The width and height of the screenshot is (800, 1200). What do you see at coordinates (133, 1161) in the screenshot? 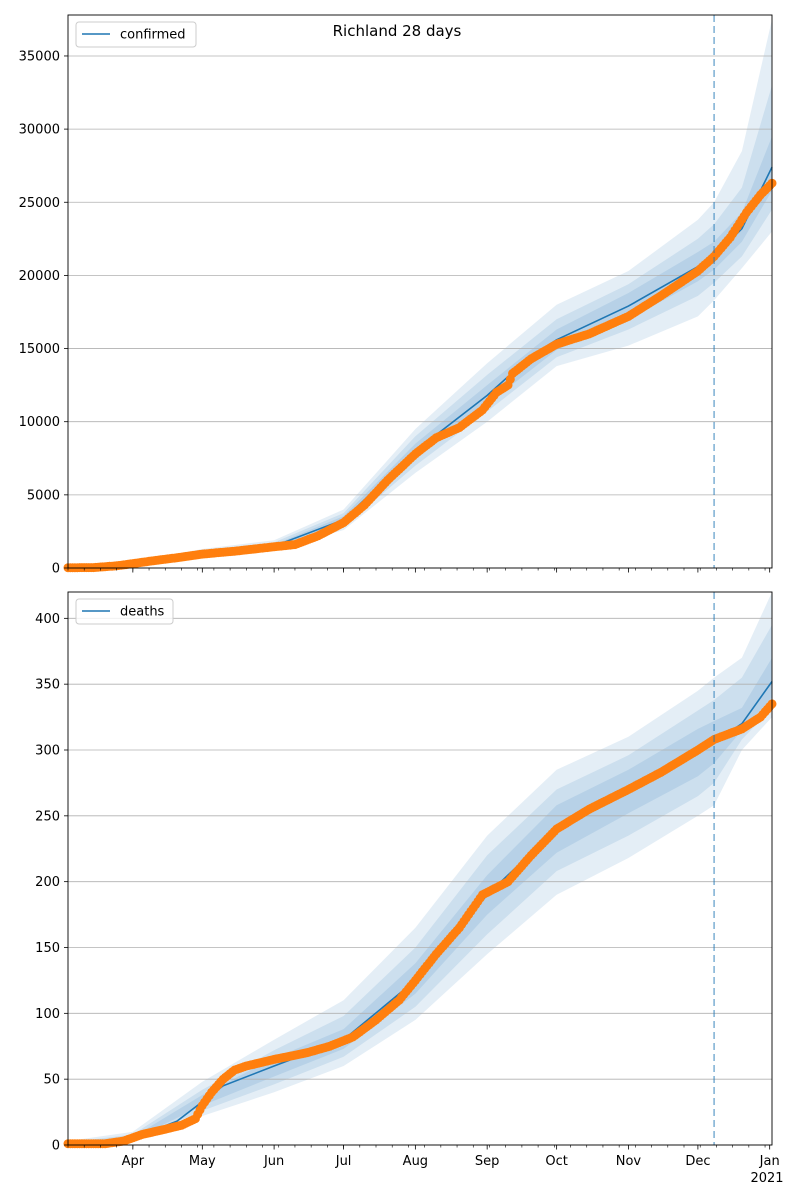
I see `x-tick-label-0: Apr` at bounding box center [133, 1161].